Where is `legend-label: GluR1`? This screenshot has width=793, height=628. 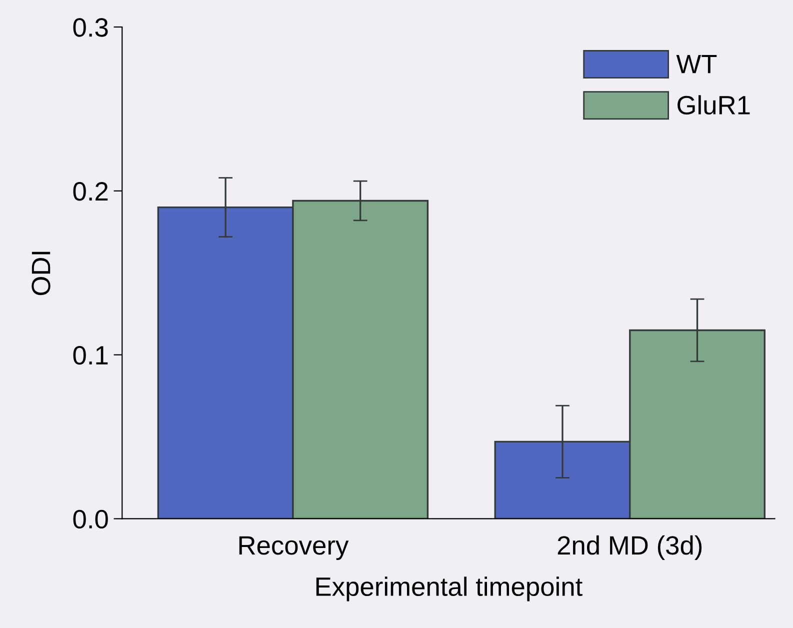
legend-label: GluR1 is located at coordinates (714, 105).